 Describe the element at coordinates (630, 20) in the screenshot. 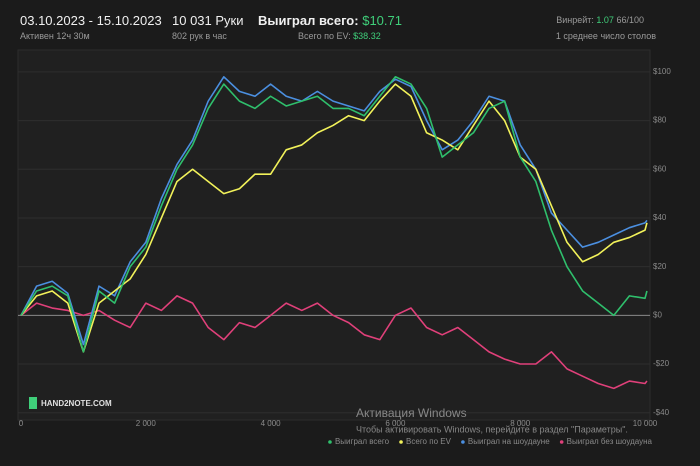

I see `winrate-ratio: 66/100` at that location.